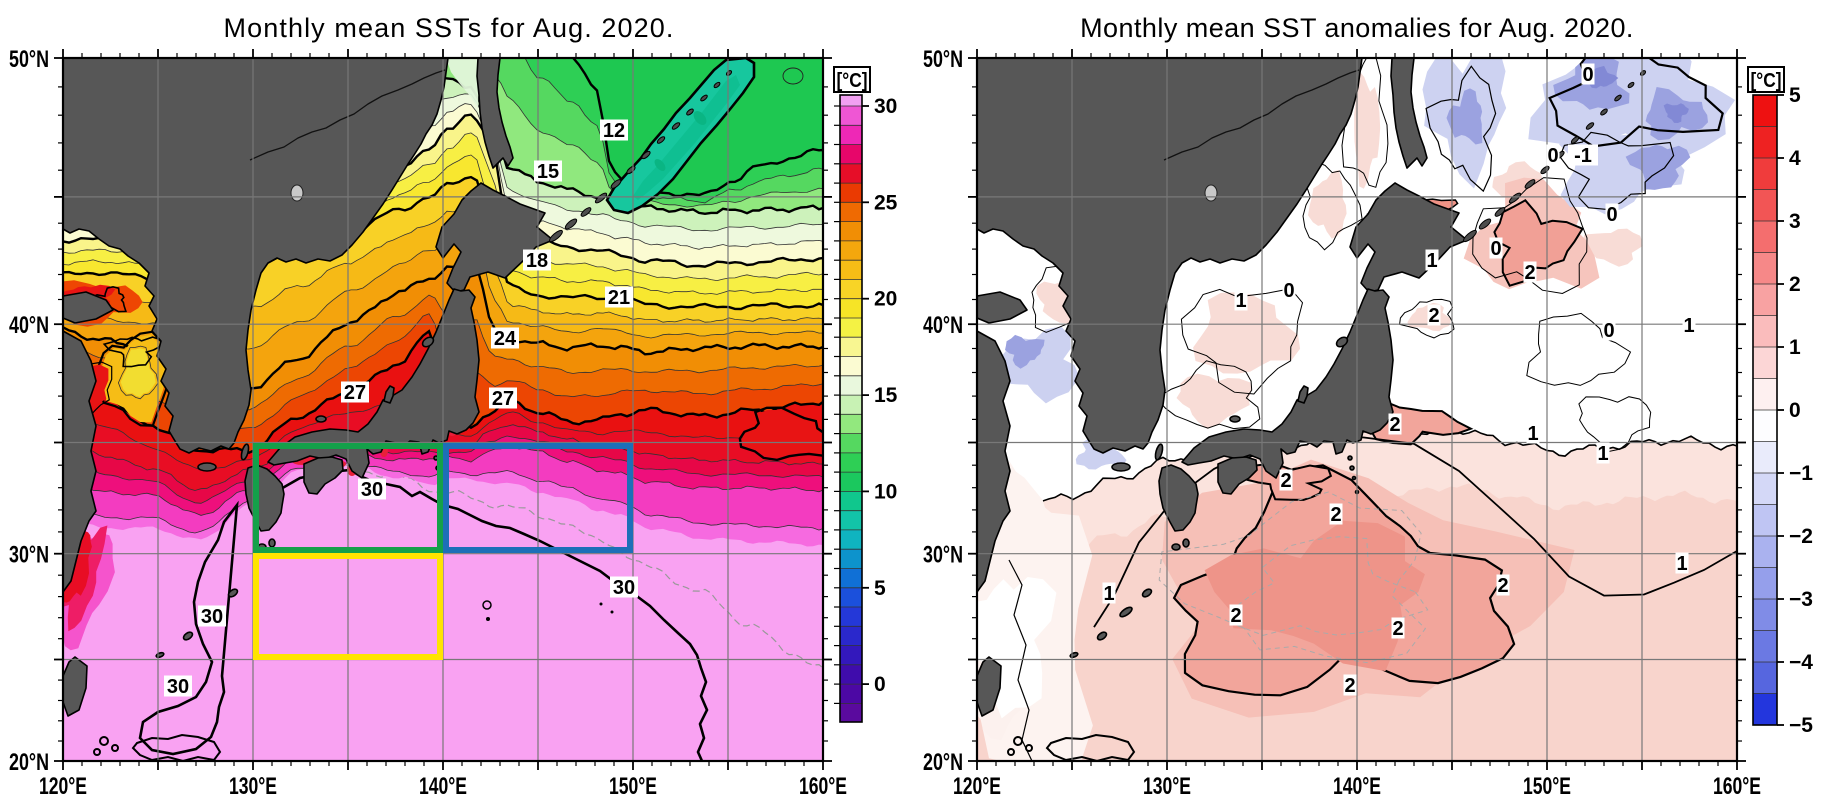  I want to click on svg-text: 12, so click(614, 131).